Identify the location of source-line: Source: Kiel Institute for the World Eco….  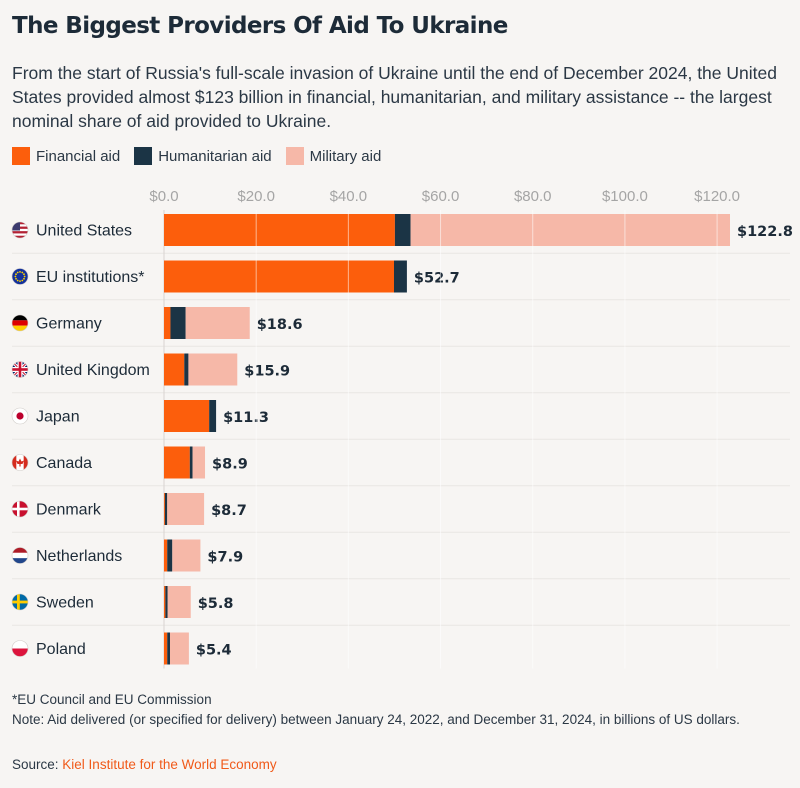
(144, 764).